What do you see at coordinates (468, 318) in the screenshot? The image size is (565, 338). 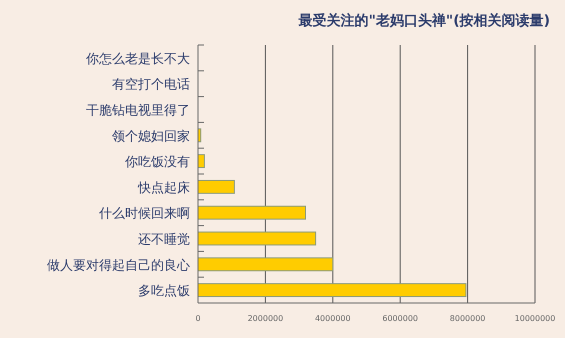 I see `x-tick-label: 8000000` at bounding box center [468, 318].